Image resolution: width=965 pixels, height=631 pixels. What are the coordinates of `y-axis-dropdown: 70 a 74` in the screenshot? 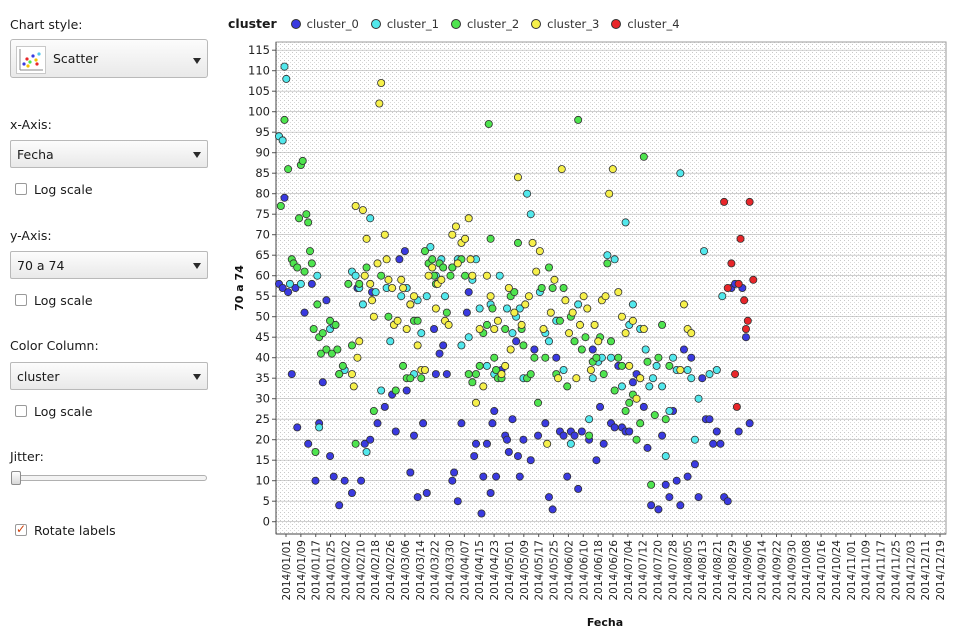 It's located at (109, 265).